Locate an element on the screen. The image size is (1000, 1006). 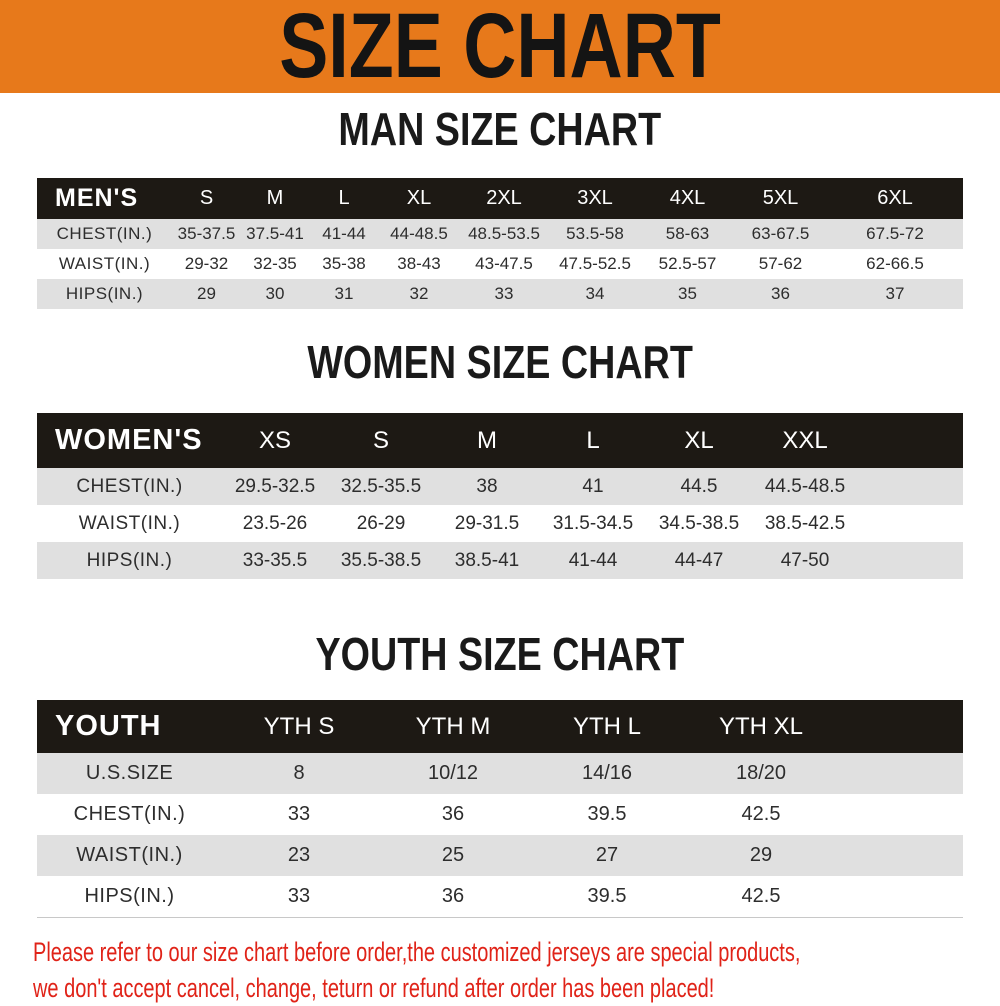
size-cell: 29-31.5 is located at coordinates (487, 523).